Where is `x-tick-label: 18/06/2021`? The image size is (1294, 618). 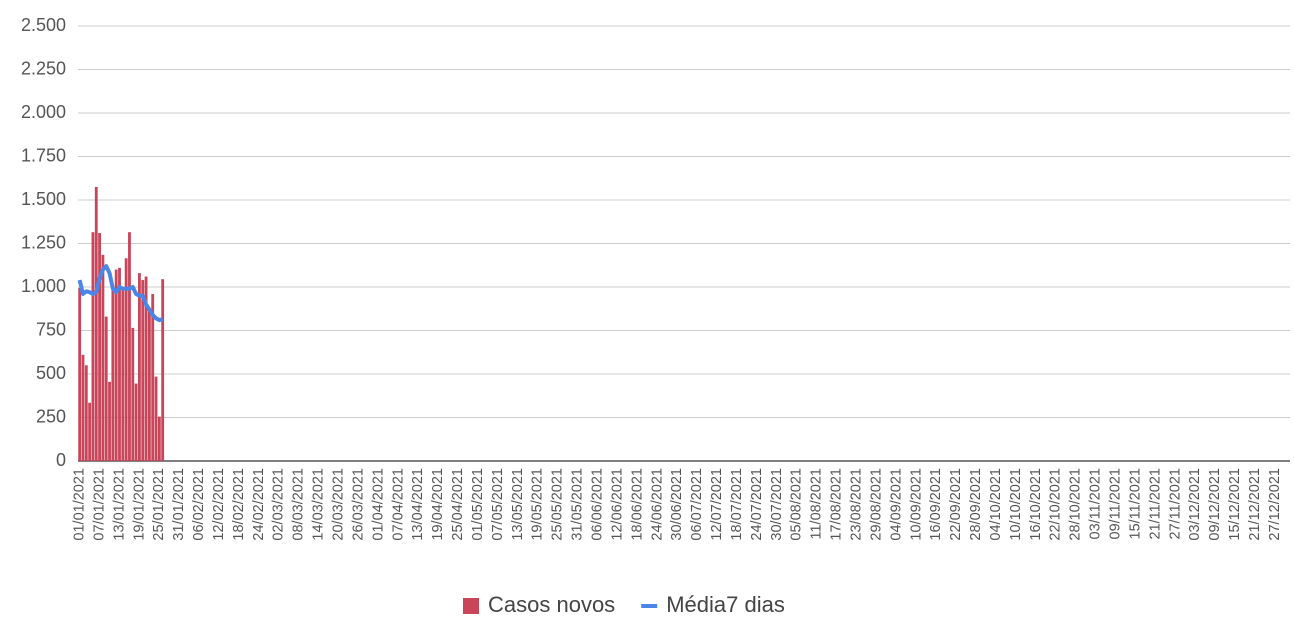 x-tick-label: 18/06/2021 is located at coordinates (637, 504).